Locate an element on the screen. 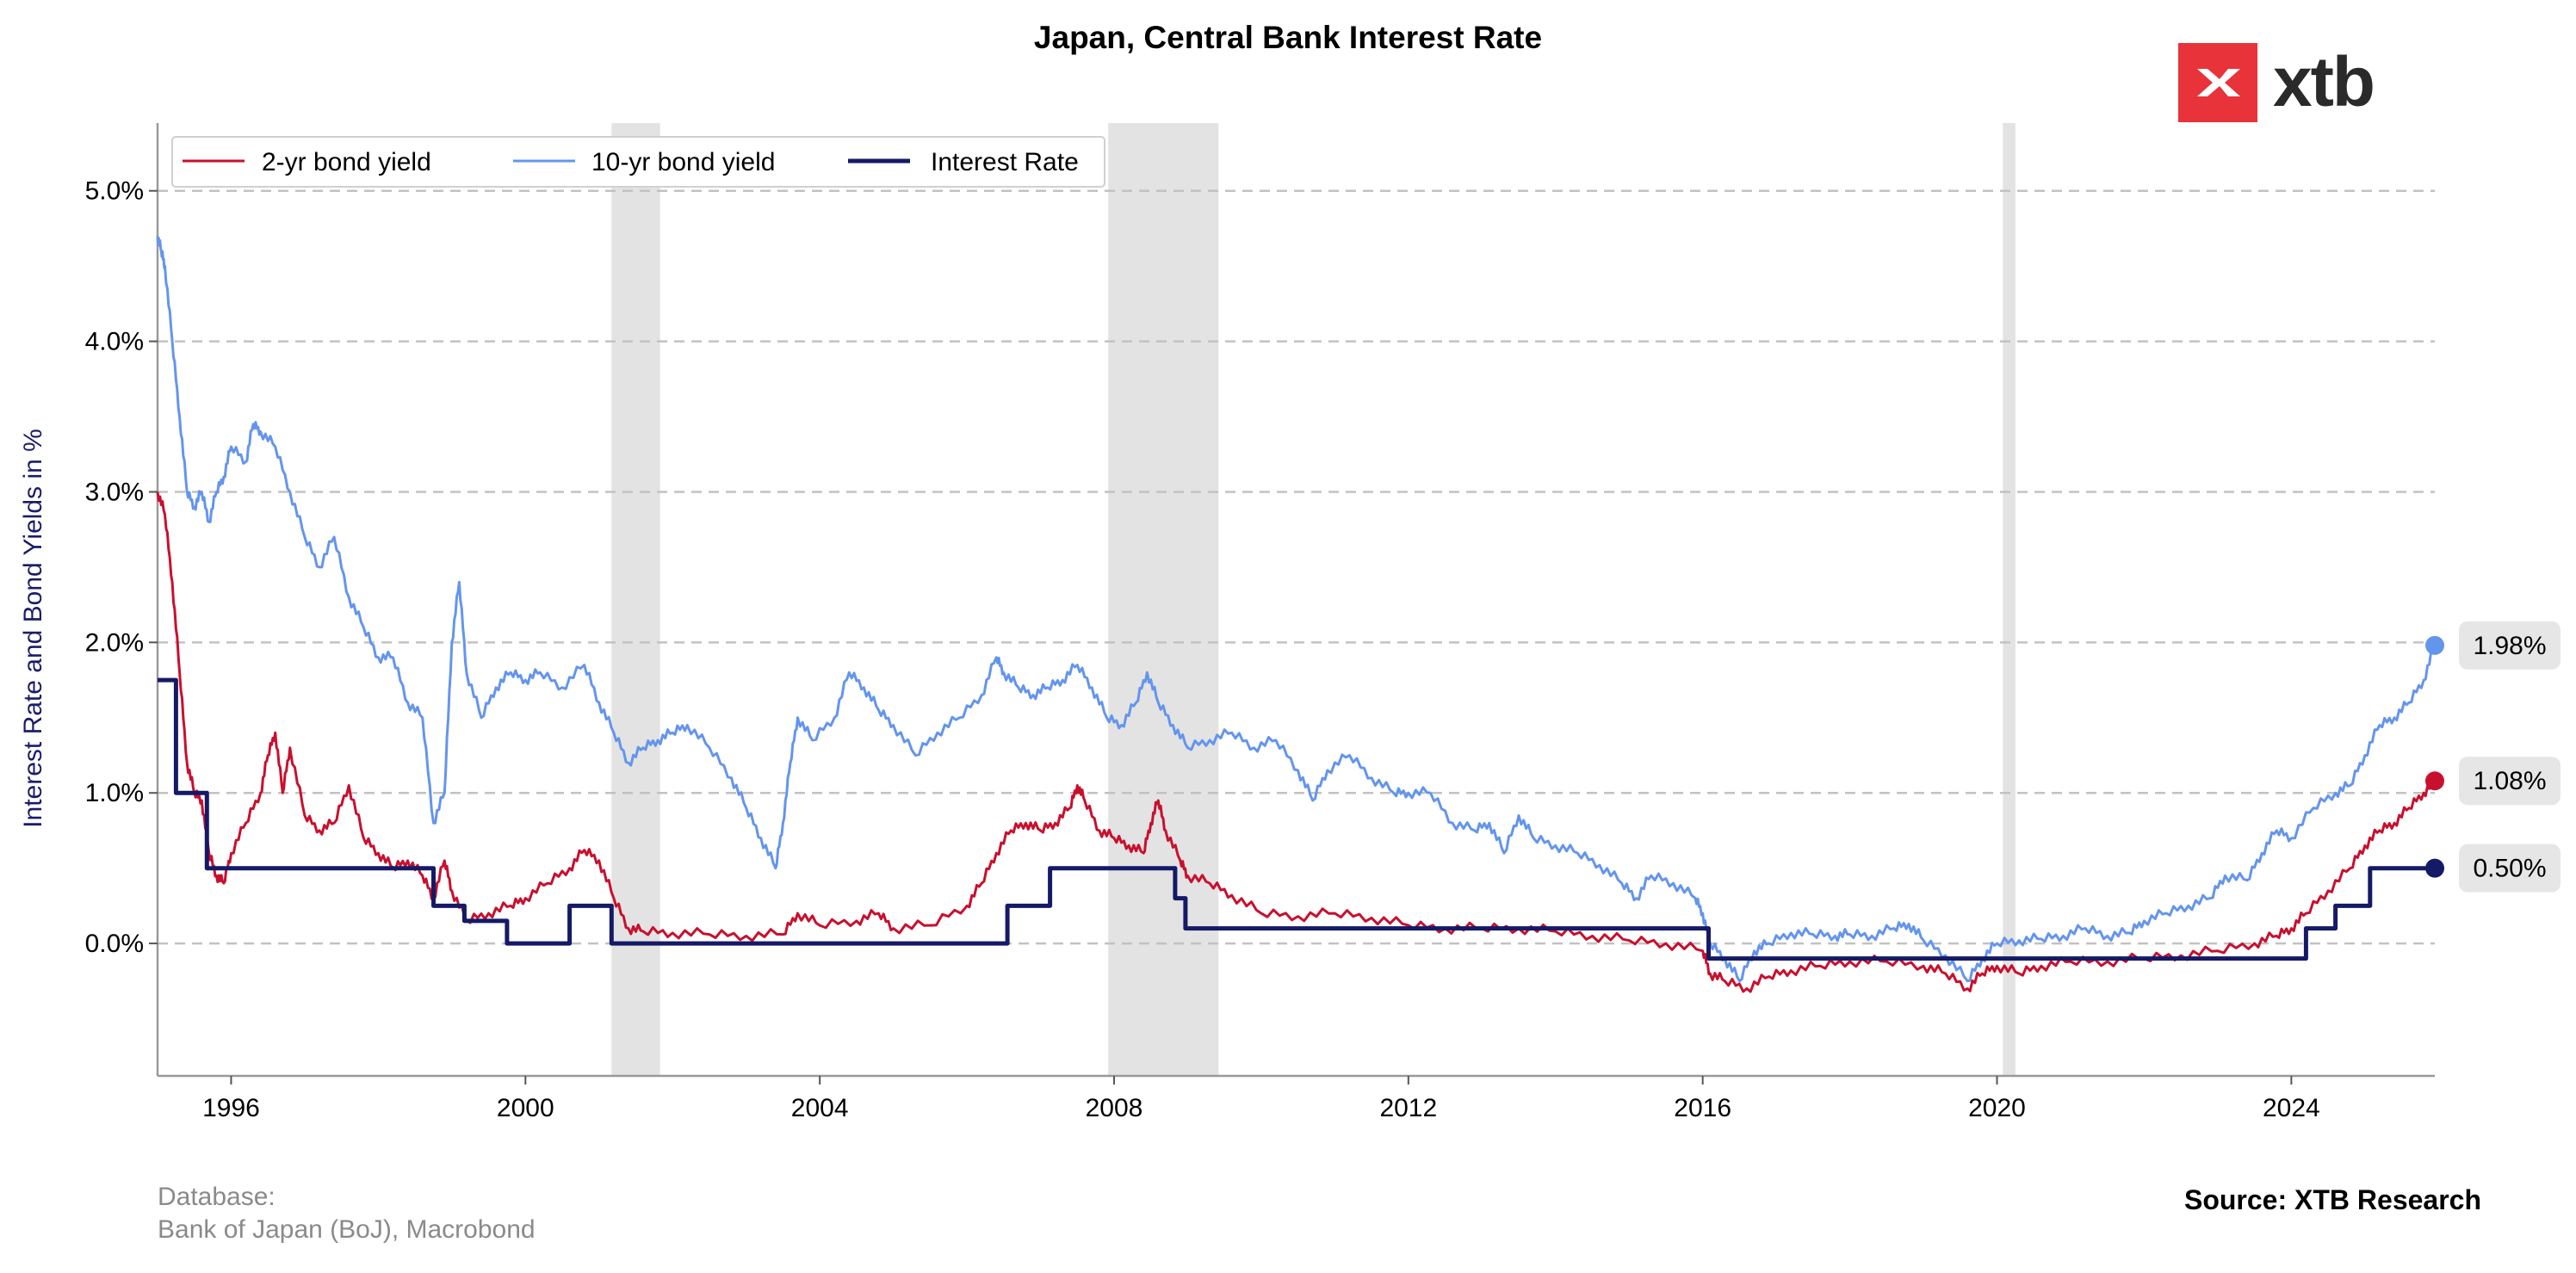 The width and height of the screenshot is (2576, 1273). y-tick-label: 2.0% is located at coordinates (114, 642).